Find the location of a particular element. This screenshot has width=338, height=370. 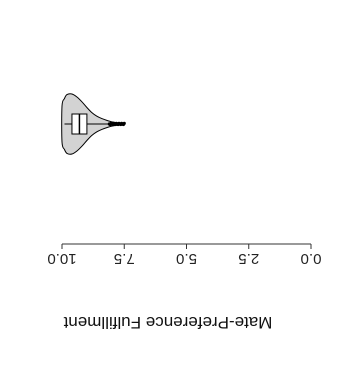

outlier-point is located at coordinates (109, 124).